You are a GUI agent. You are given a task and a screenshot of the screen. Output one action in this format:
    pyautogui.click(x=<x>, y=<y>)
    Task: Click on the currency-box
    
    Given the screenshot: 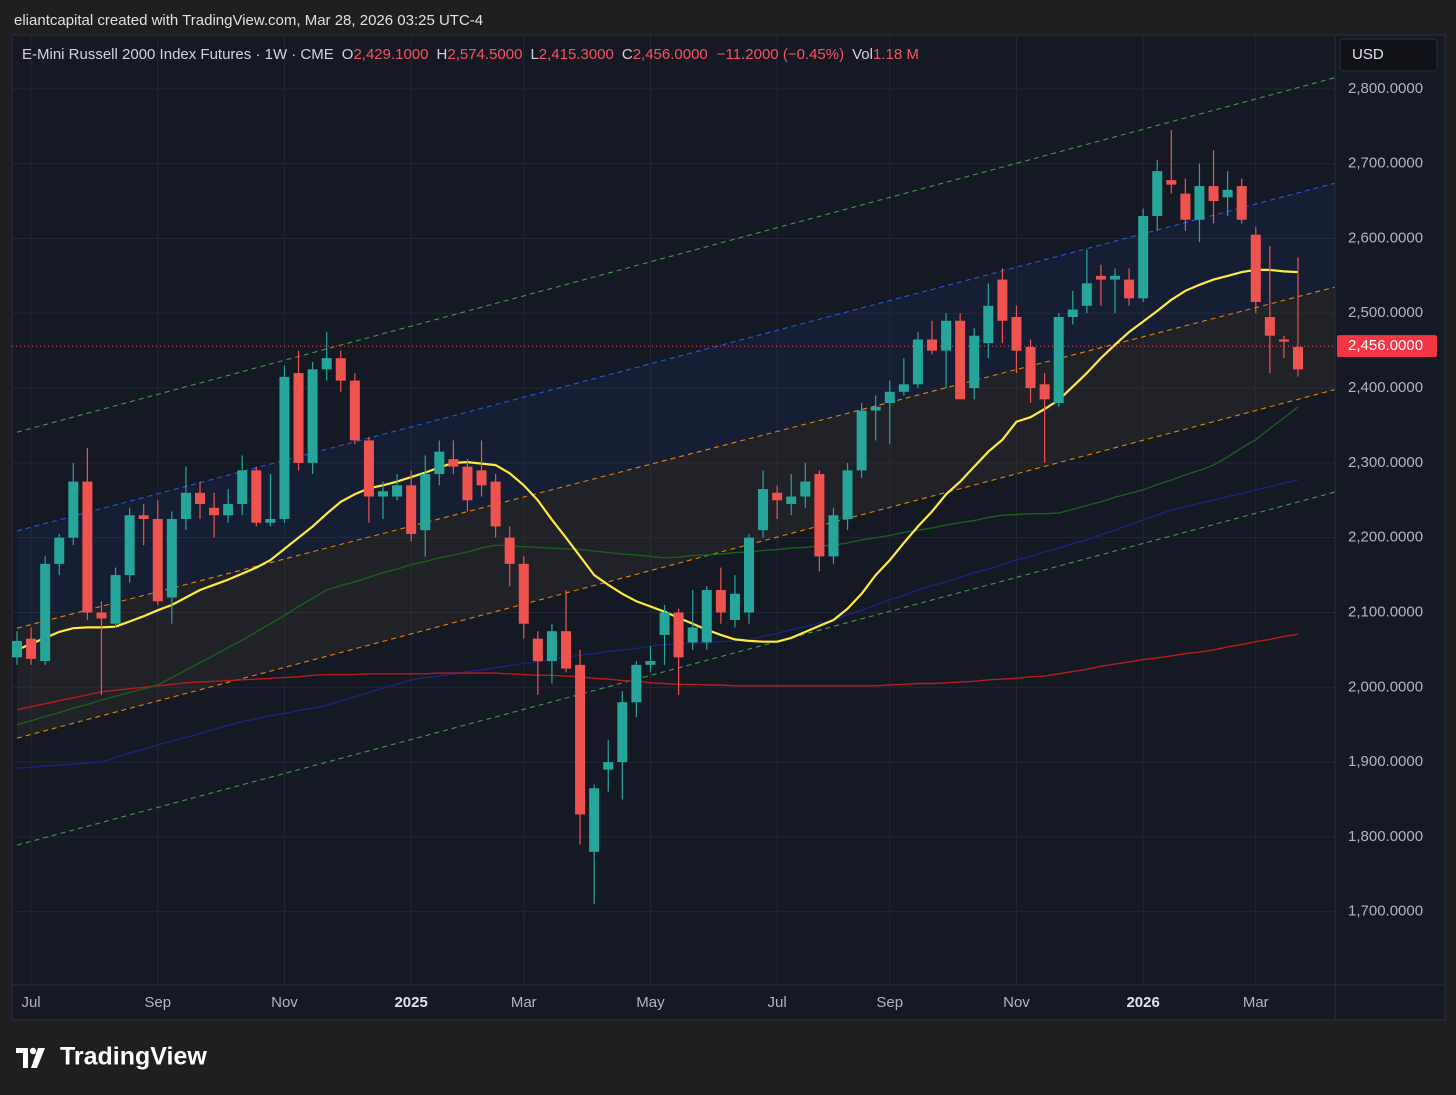 What is the action you would take?
    pyautogui.click(x=1388, y=55)
    